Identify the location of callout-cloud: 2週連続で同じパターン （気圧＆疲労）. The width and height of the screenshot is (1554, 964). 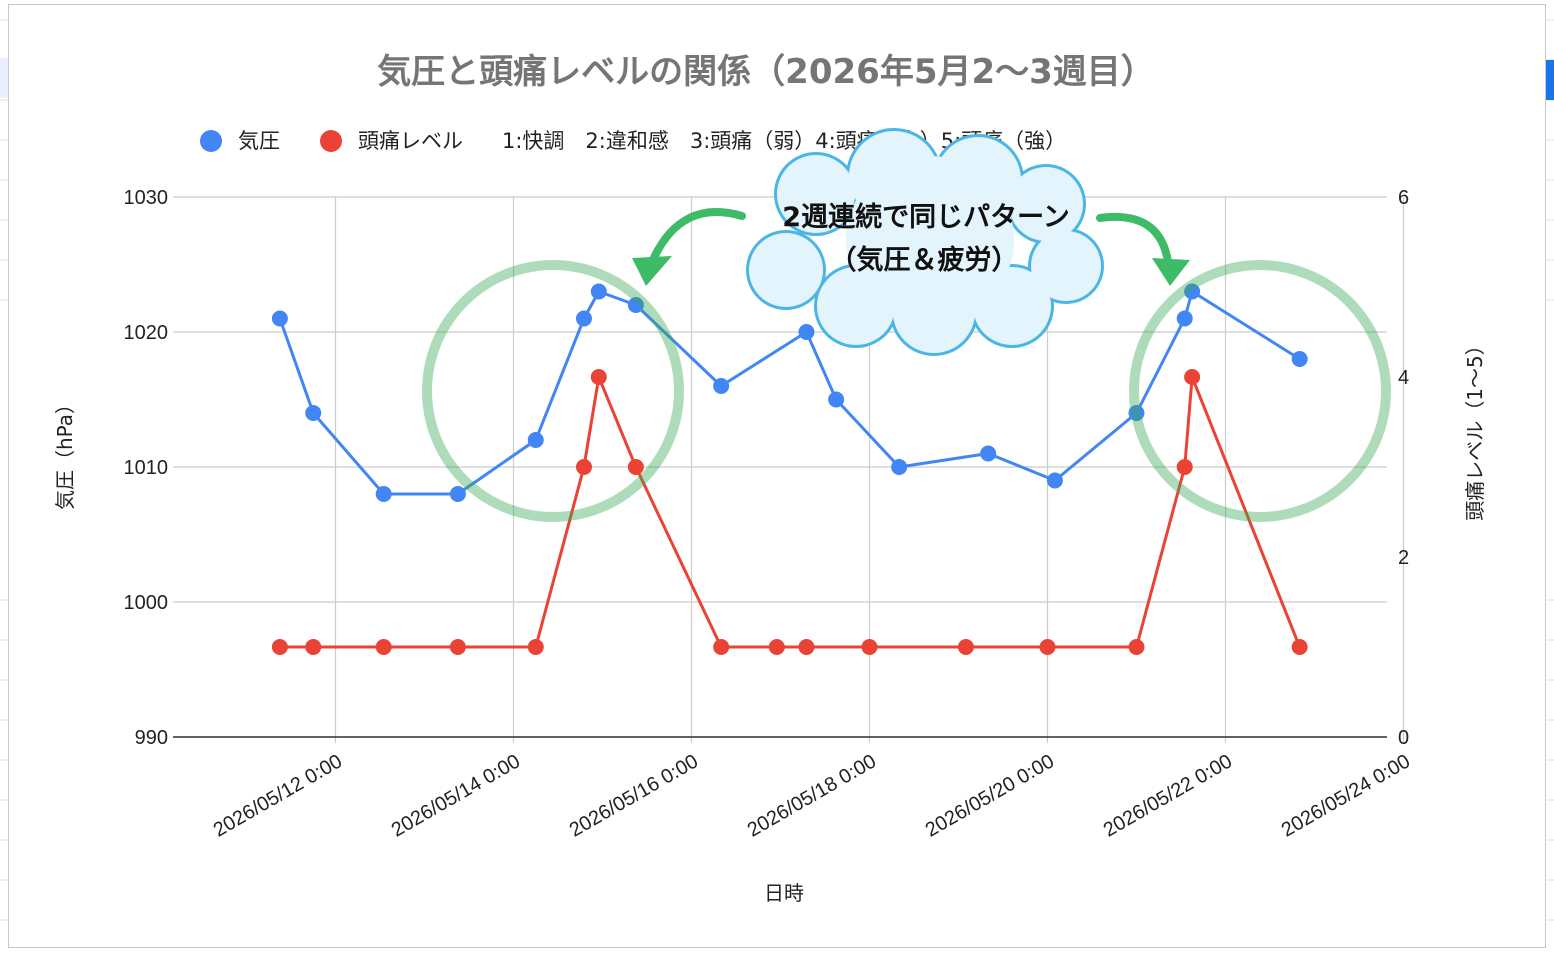
(925, 242).